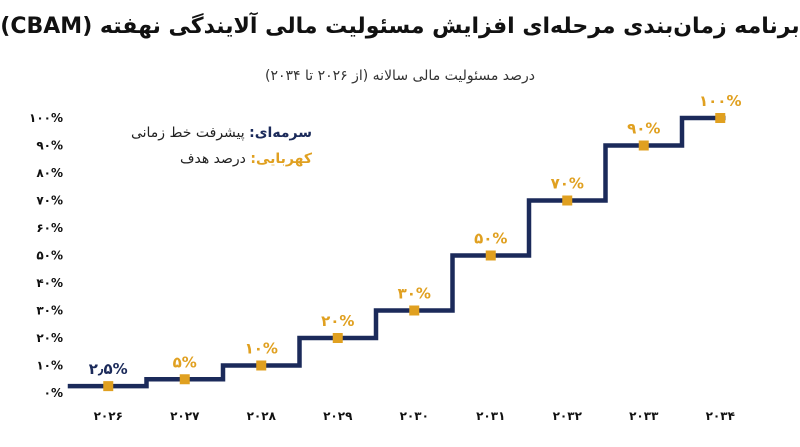  Describe the element at coordinates (46, 118) in the screenshot. I see `y-tick-label: ۱۰۰%` at that location.